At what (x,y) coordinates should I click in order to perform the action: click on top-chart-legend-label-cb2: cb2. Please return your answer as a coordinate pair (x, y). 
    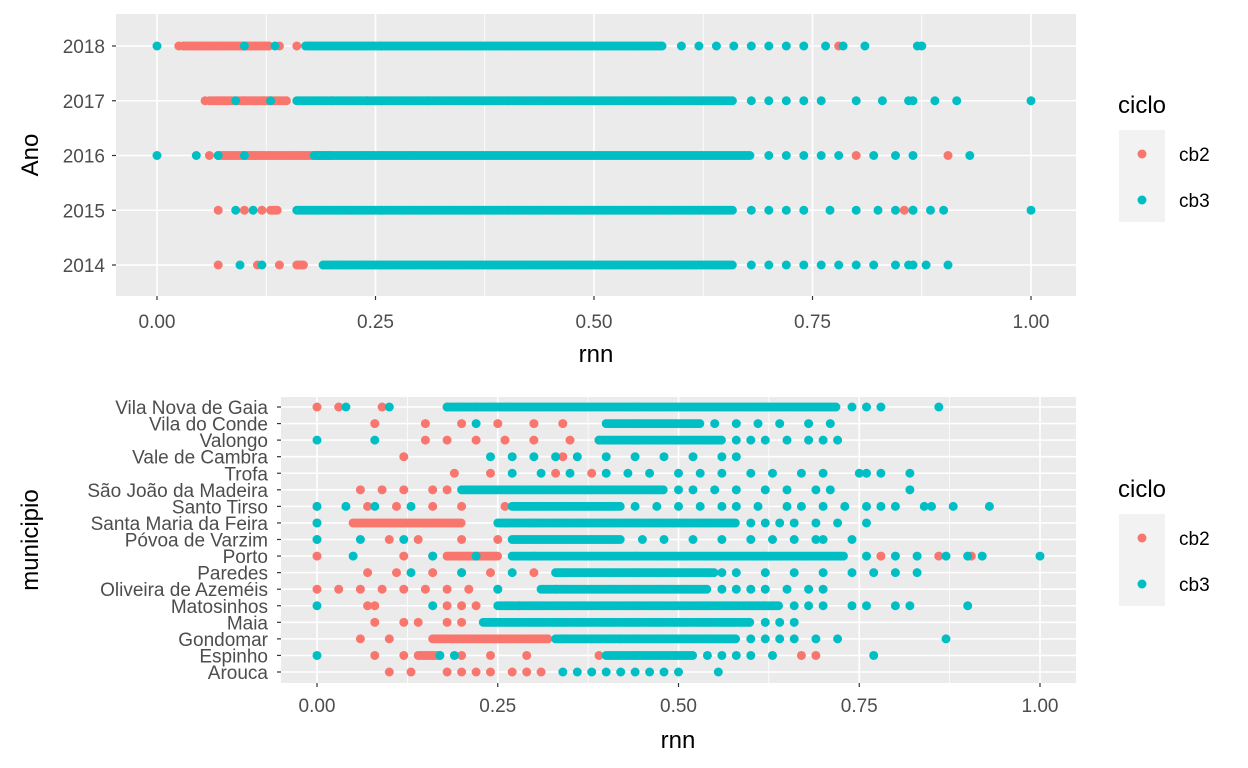
    Looking at the image, I should click on (1194, 155).